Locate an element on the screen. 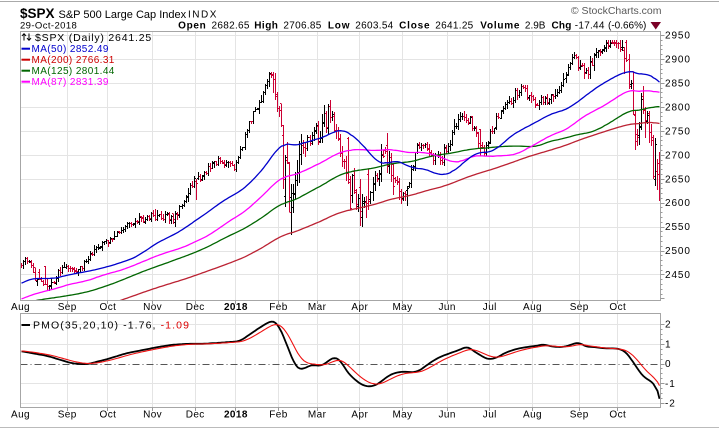  svg-text: 2603.54 is located at coordinates (374, 26).